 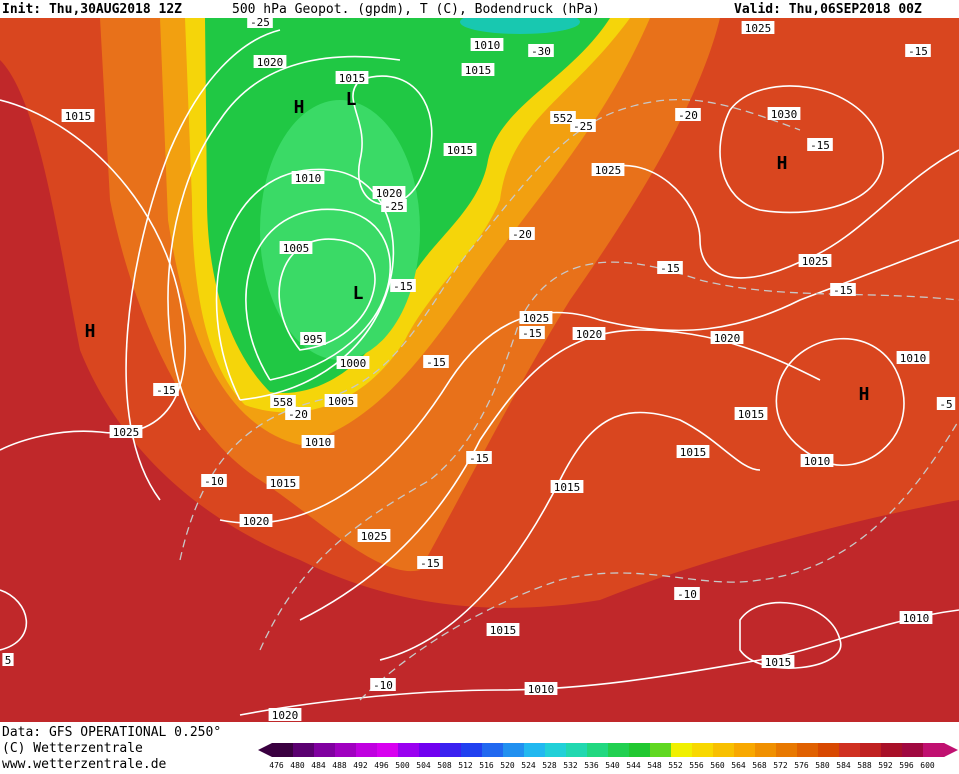 What do you see at coordinates (298, 414) in the screenshot?
I see `temperature-label: -20` at bounding box center [298, 414].